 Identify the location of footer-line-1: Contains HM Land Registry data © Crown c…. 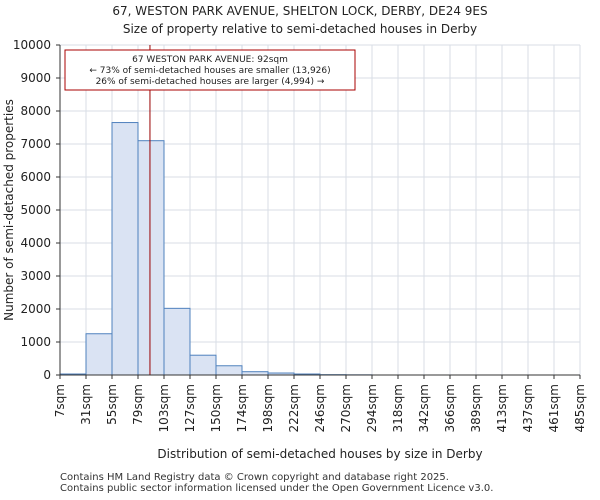
(254, 477).